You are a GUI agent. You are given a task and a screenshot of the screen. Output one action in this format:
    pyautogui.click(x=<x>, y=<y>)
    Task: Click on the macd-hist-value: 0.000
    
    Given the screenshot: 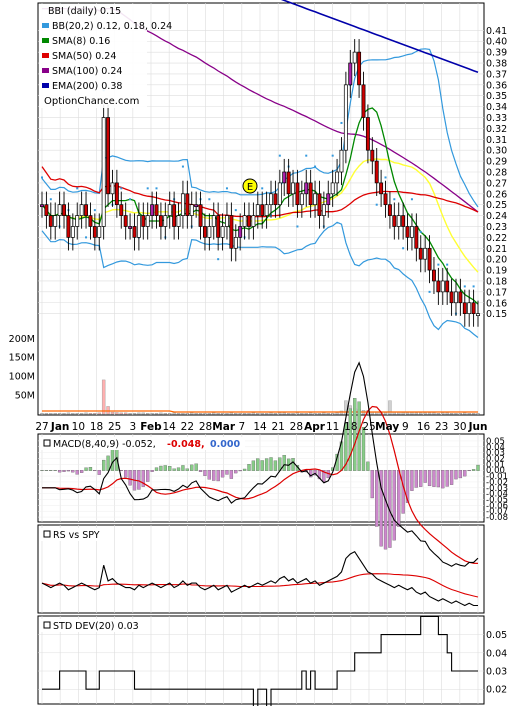 What is the action you would take?
    pyautogui.click(x=225, y=444)
    